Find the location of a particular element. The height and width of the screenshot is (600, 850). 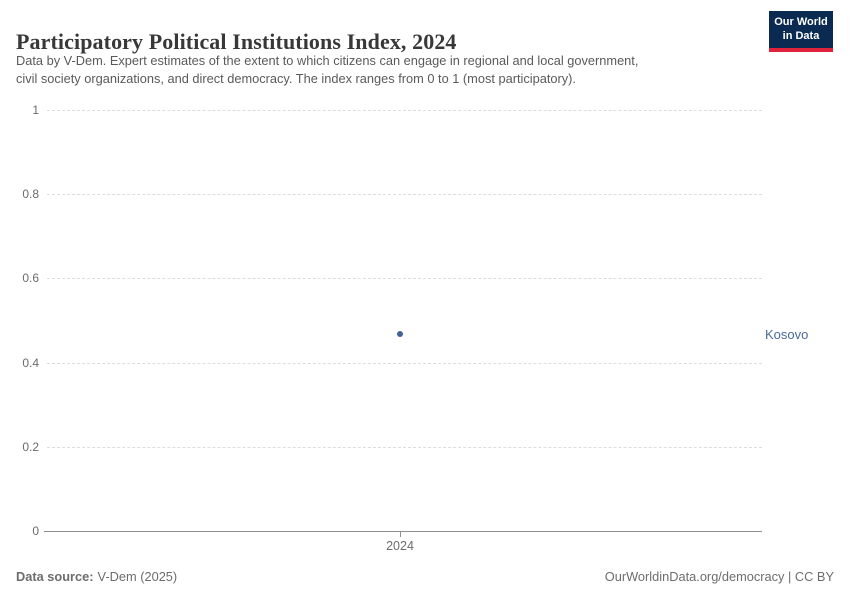

gridline-0.2 is located at coordinates (404, 447).